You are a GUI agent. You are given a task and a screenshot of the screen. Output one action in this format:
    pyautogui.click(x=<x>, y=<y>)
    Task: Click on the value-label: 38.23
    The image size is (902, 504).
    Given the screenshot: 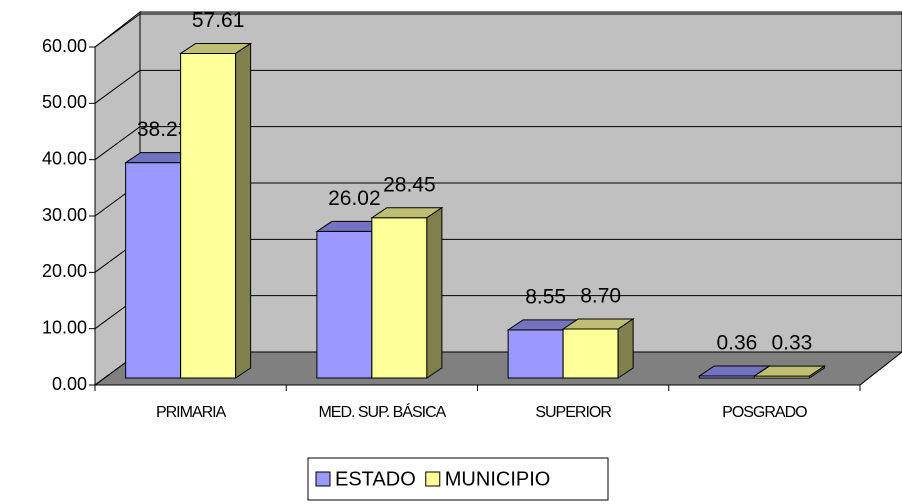 What is the action you would take?
    pyautogui.click(x=163, y=129)
    